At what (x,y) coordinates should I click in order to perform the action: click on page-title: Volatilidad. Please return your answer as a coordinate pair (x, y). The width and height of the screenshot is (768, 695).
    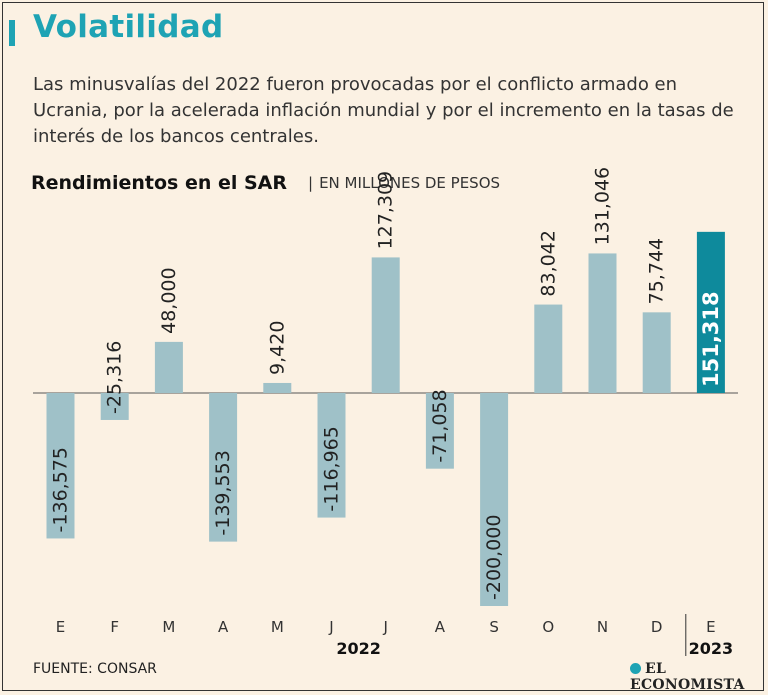
    Looking at the image, I should click on (128, 27).